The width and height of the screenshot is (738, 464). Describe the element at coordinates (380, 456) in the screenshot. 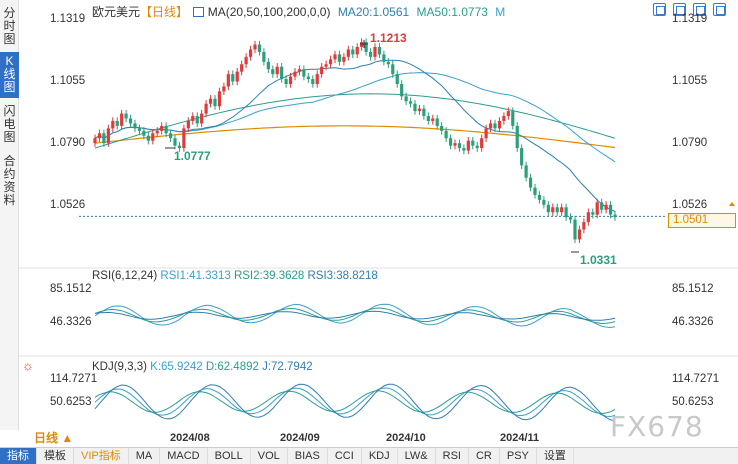

I see `indicator-tab: KDJ` at that location.